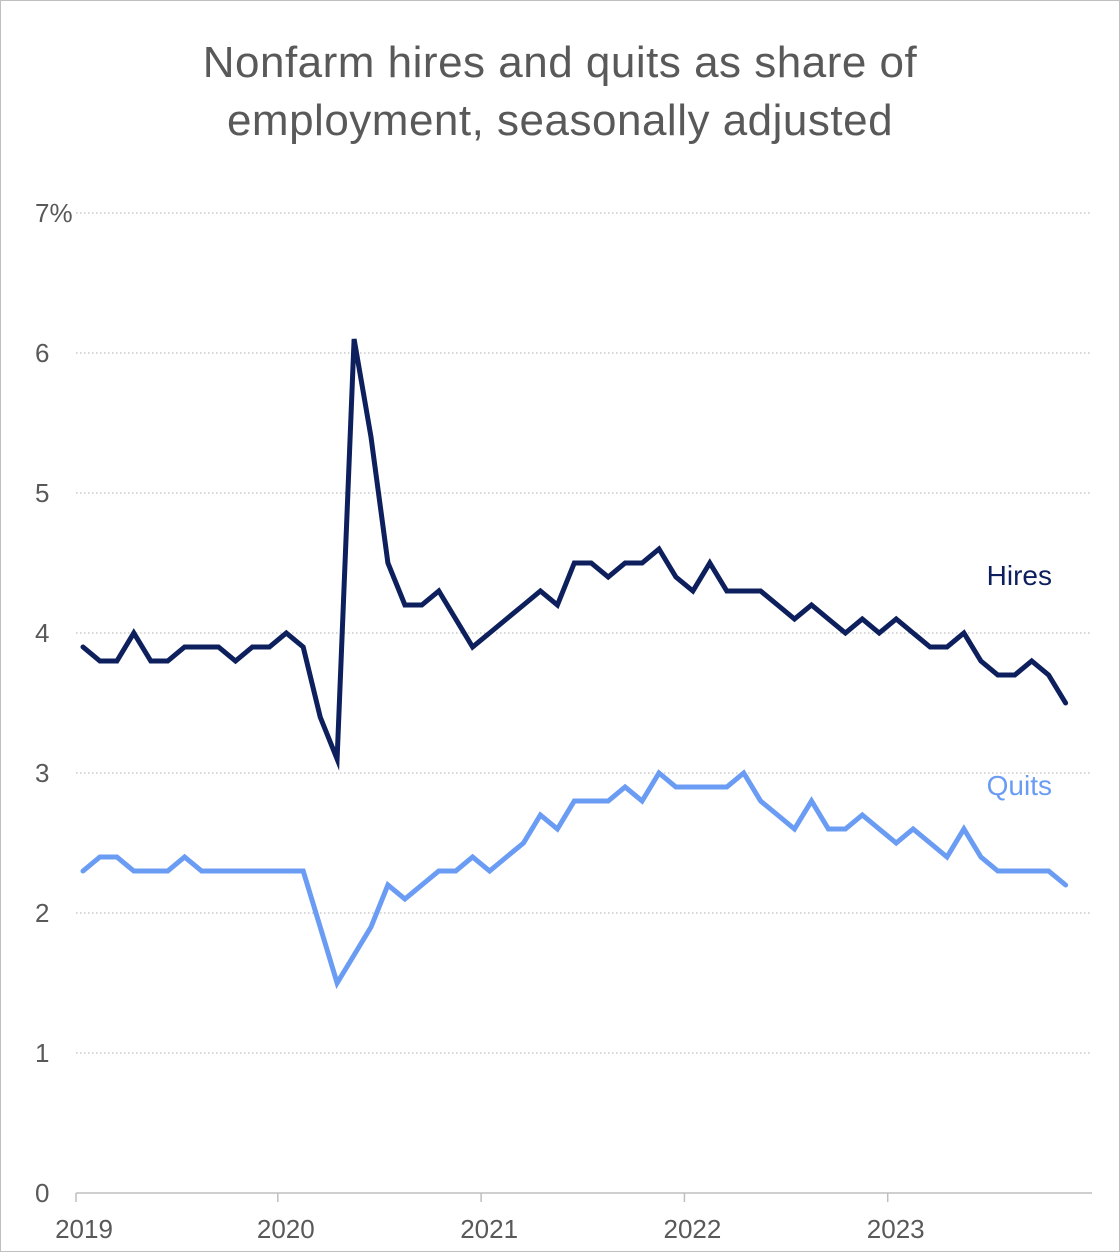  What do you see at coordinates (560, 120) in the screenshot?
I see `chart-title-line-2: employment, seasonally adjusted` at bounding box center [560, 120].